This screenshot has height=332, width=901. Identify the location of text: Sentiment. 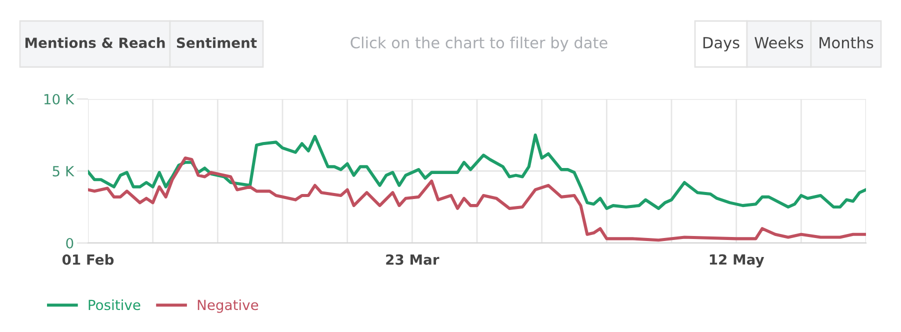
(216, 42).